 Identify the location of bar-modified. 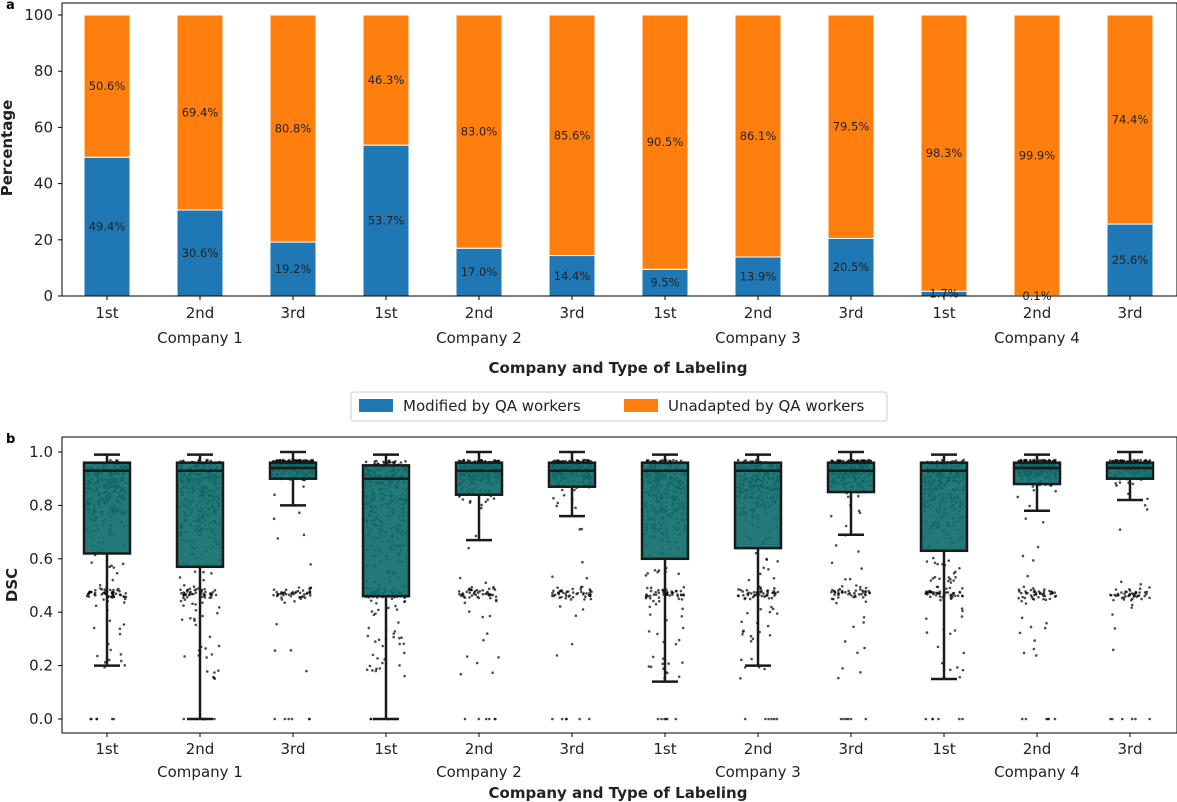
(851, 267).